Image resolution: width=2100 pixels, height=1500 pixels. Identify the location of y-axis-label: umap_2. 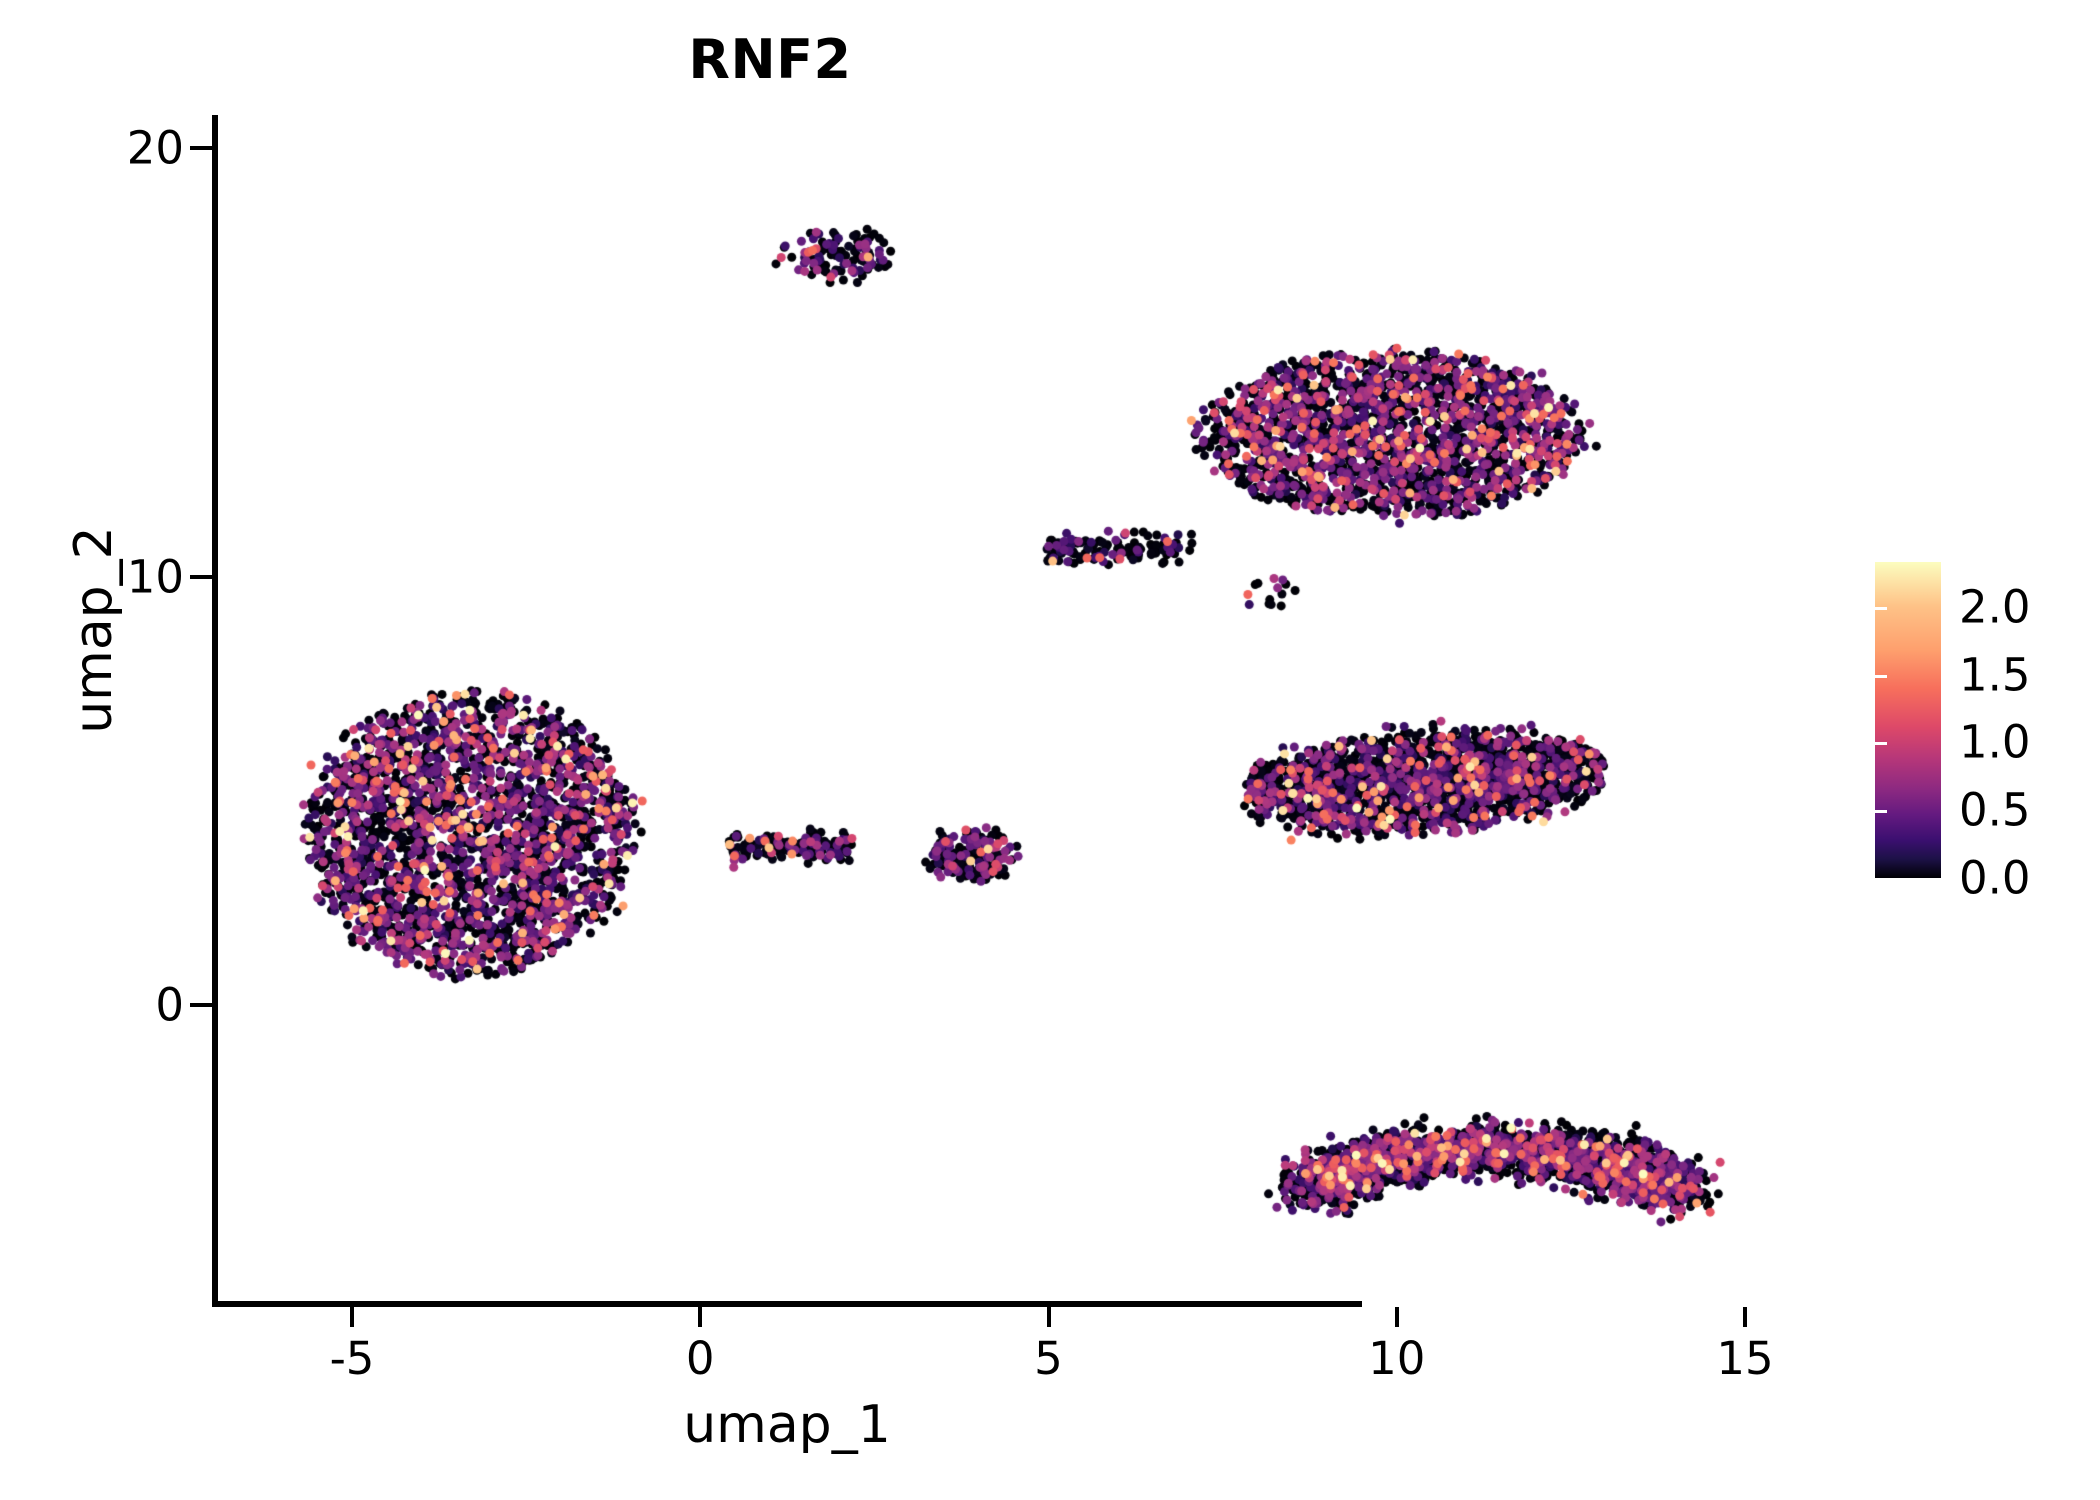
(94, 630).